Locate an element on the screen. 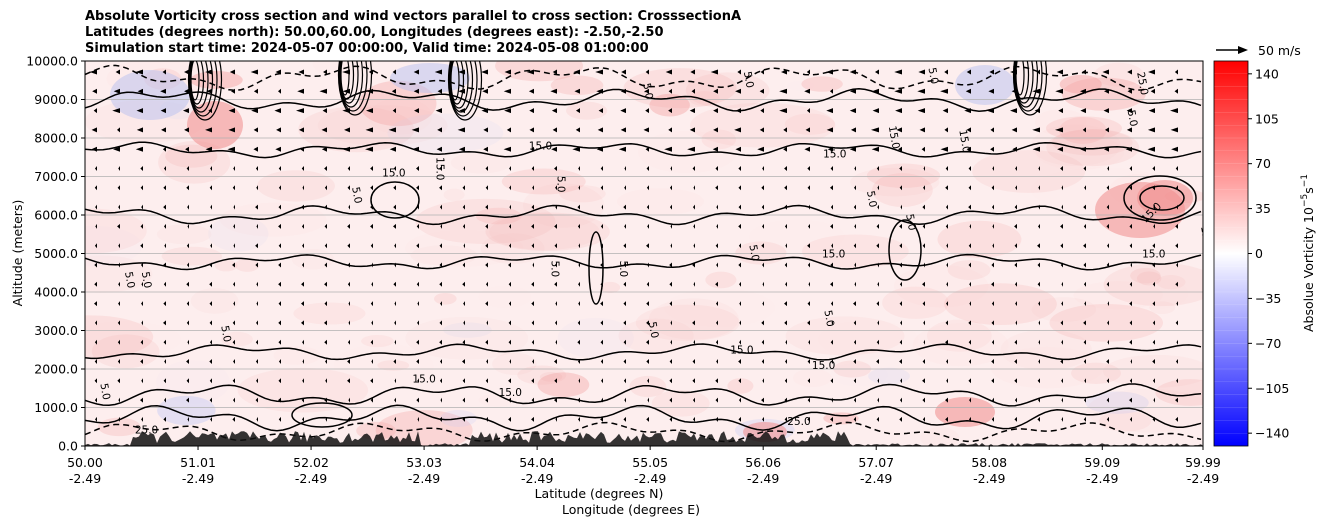  x-tick-label-longitude: -2.49 is located at coordinates (650, 478).